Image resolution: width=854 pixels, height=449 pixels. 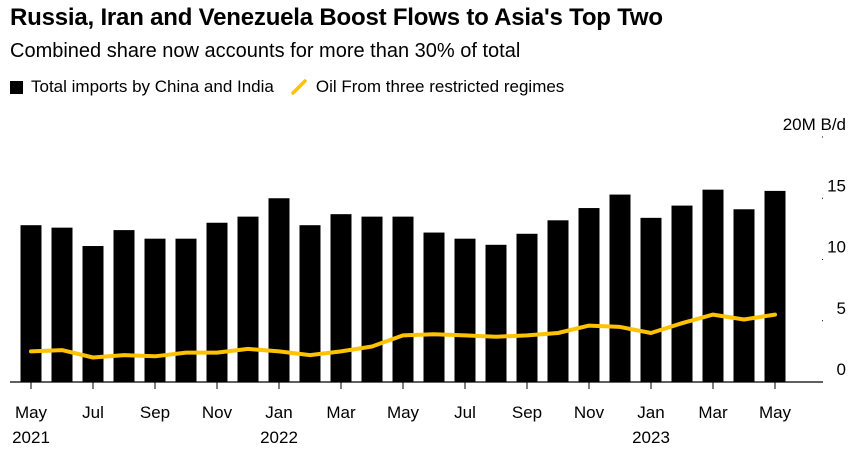 I want to click on legend-bars-label: Total imports by China and India, so click(x=152, y=86).